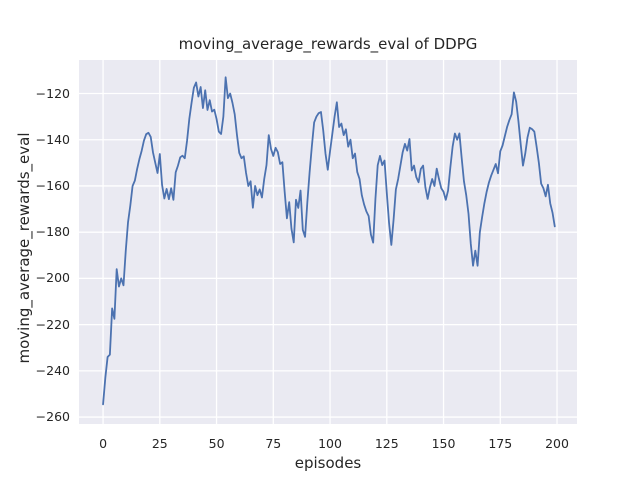  Describe the element at coordinates (52, 185) in the screenshot. I see `y-tick-label: −160` at that location.